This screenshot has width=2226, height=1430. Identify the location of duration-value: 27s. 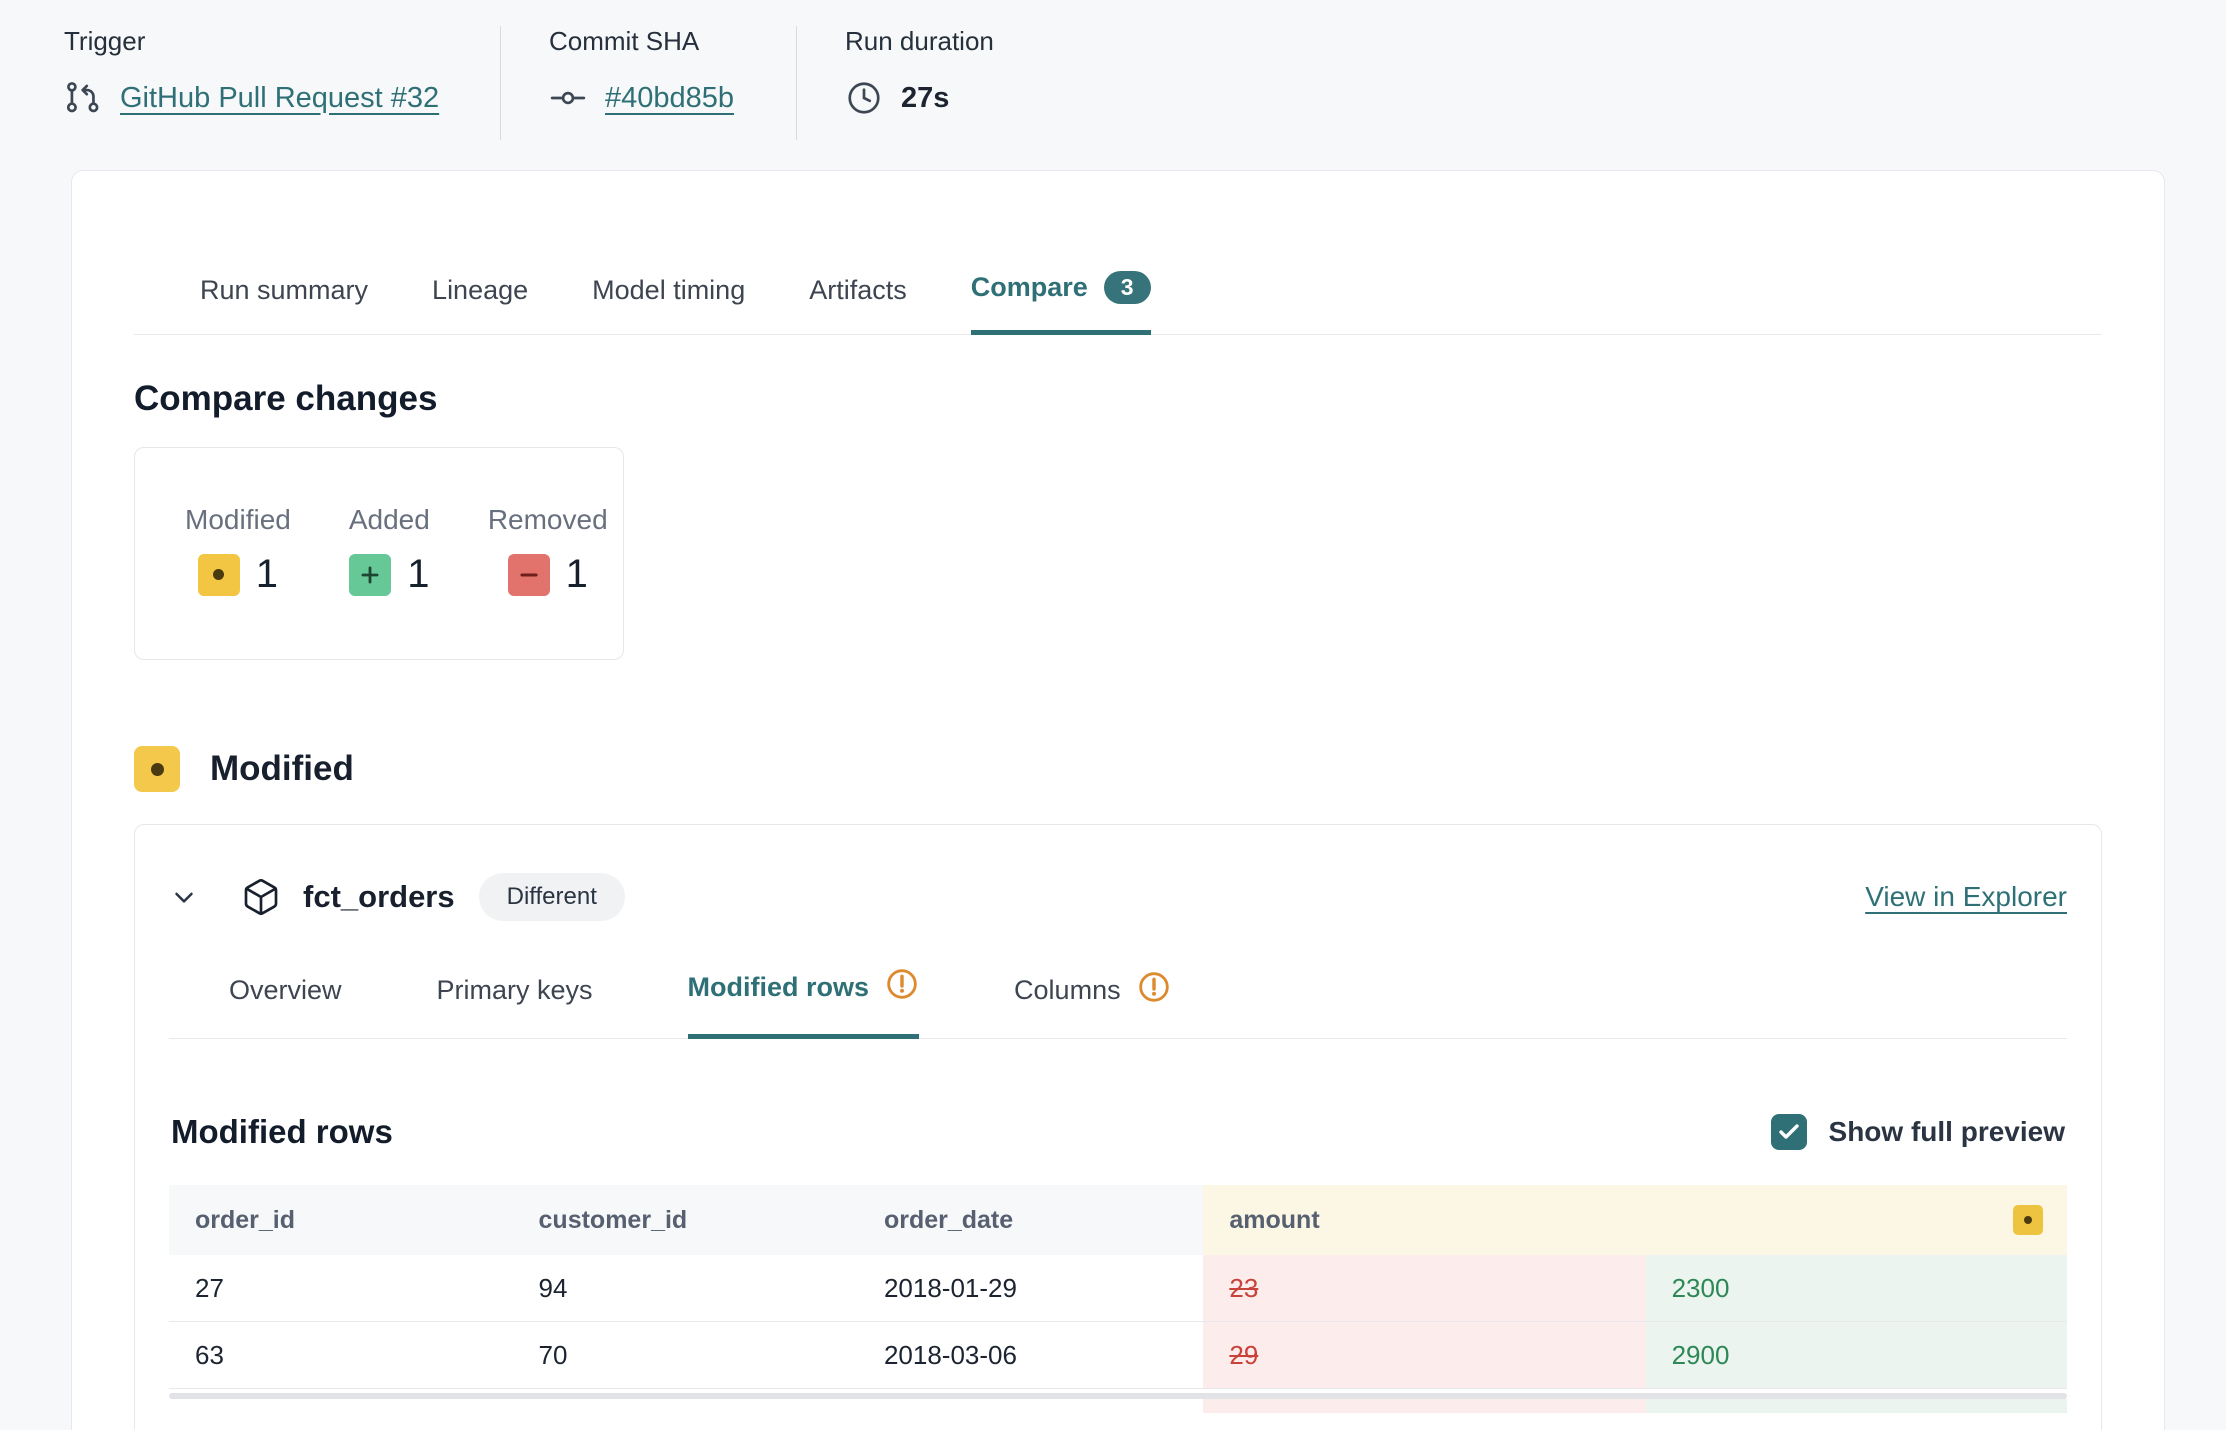
(925, 97).